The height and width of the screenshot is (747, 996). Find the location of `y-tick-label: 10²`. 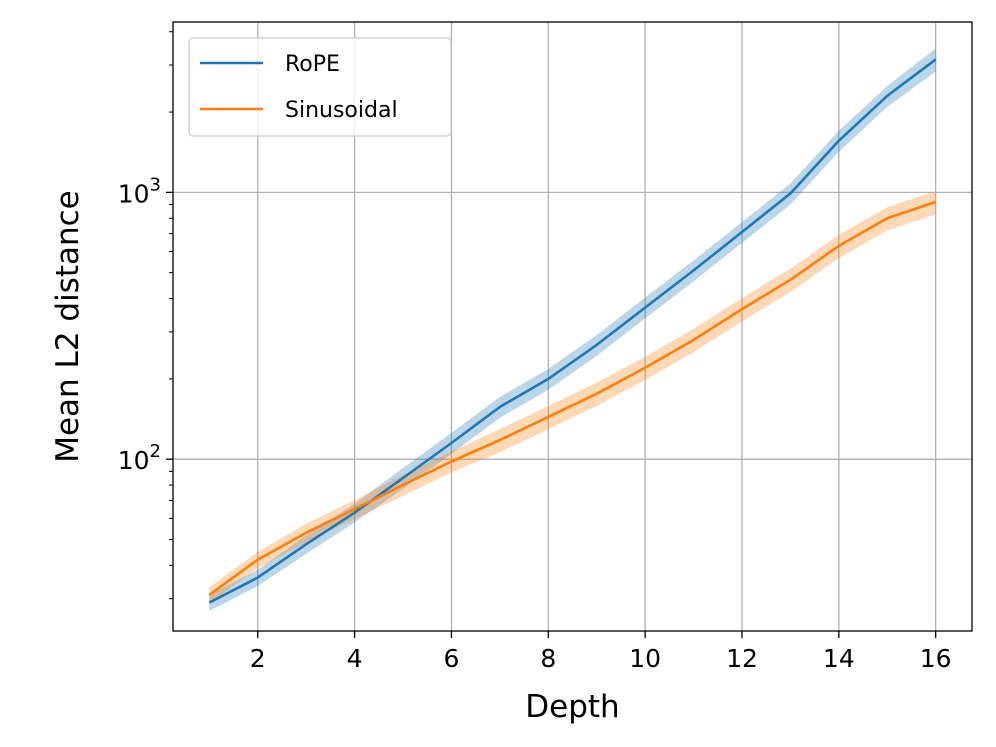

y-tick-label: 10² is located at coordinates (139, 458).